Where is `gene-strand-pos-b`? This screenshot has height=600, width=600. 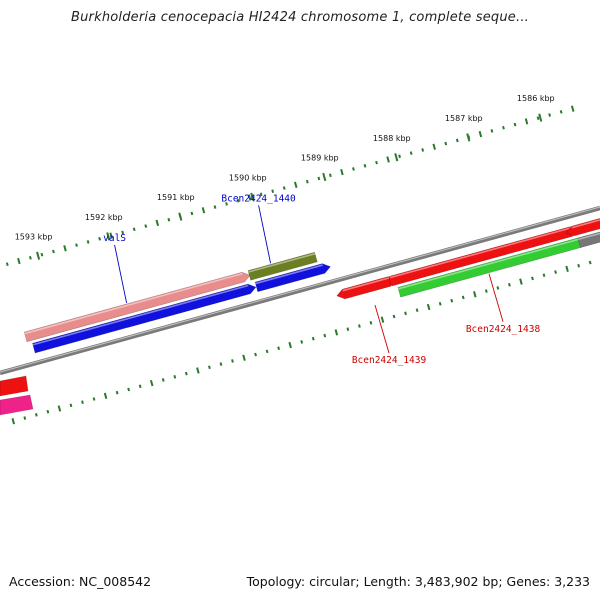
gene-strand-pos-b is located at coordinates (282, 266).